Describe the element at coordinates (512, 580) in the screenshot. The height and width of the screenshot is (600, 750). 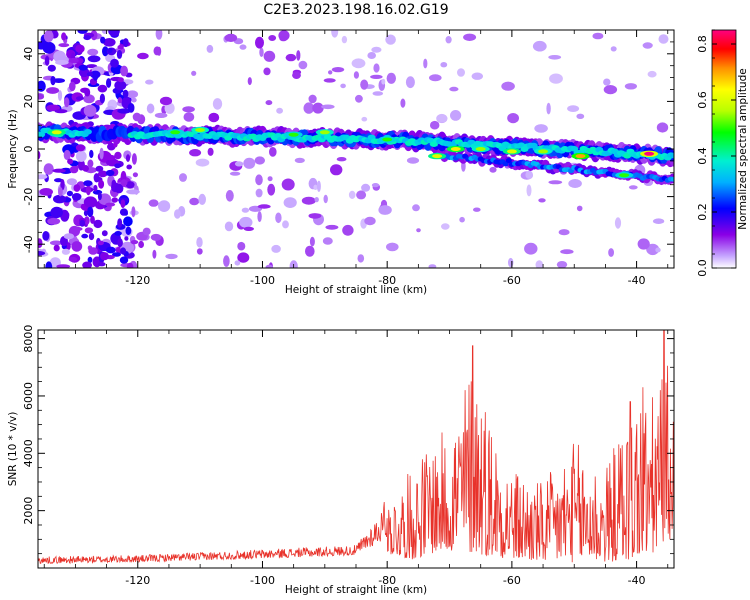
I see `x-tick-label: -60` at that location.